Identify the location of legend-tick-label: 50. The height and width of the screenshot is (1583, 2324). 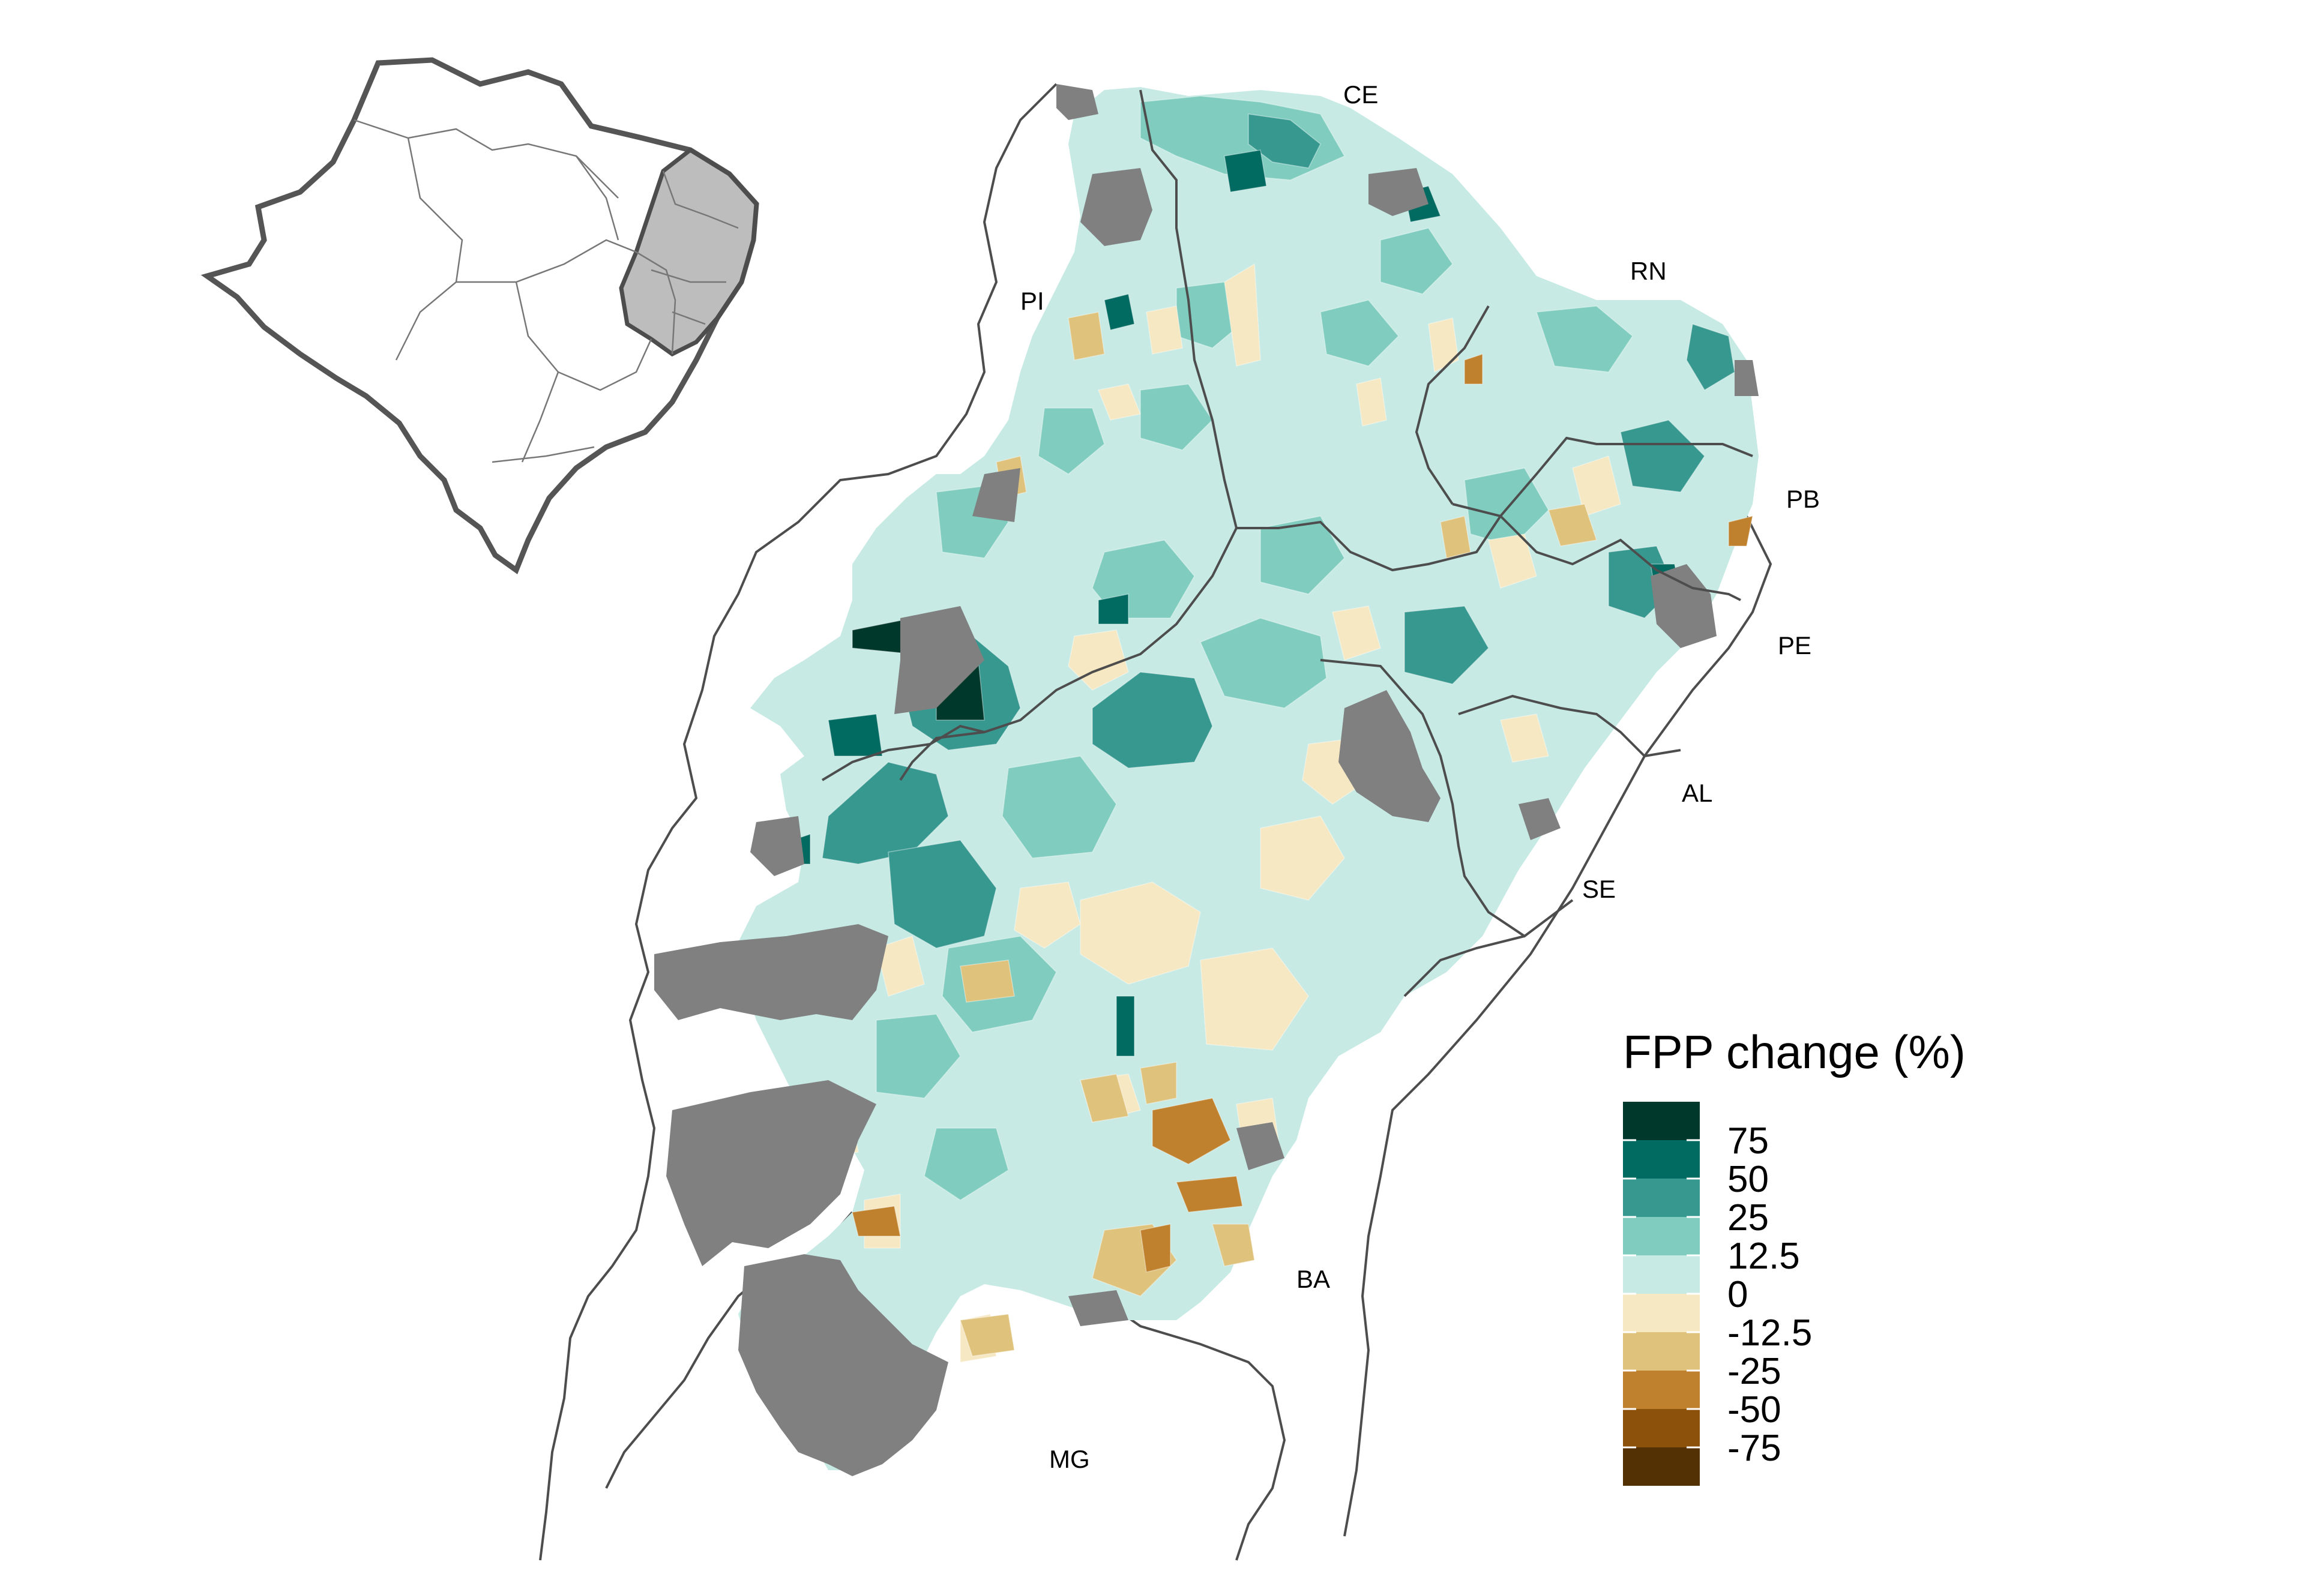
(1748, 1180).